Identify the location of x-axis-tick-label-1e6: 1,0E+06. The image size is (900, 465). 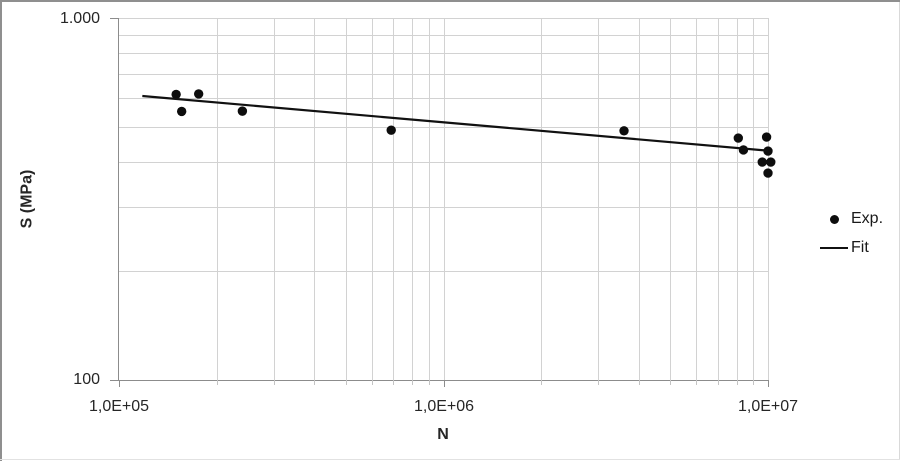
(444, 406).